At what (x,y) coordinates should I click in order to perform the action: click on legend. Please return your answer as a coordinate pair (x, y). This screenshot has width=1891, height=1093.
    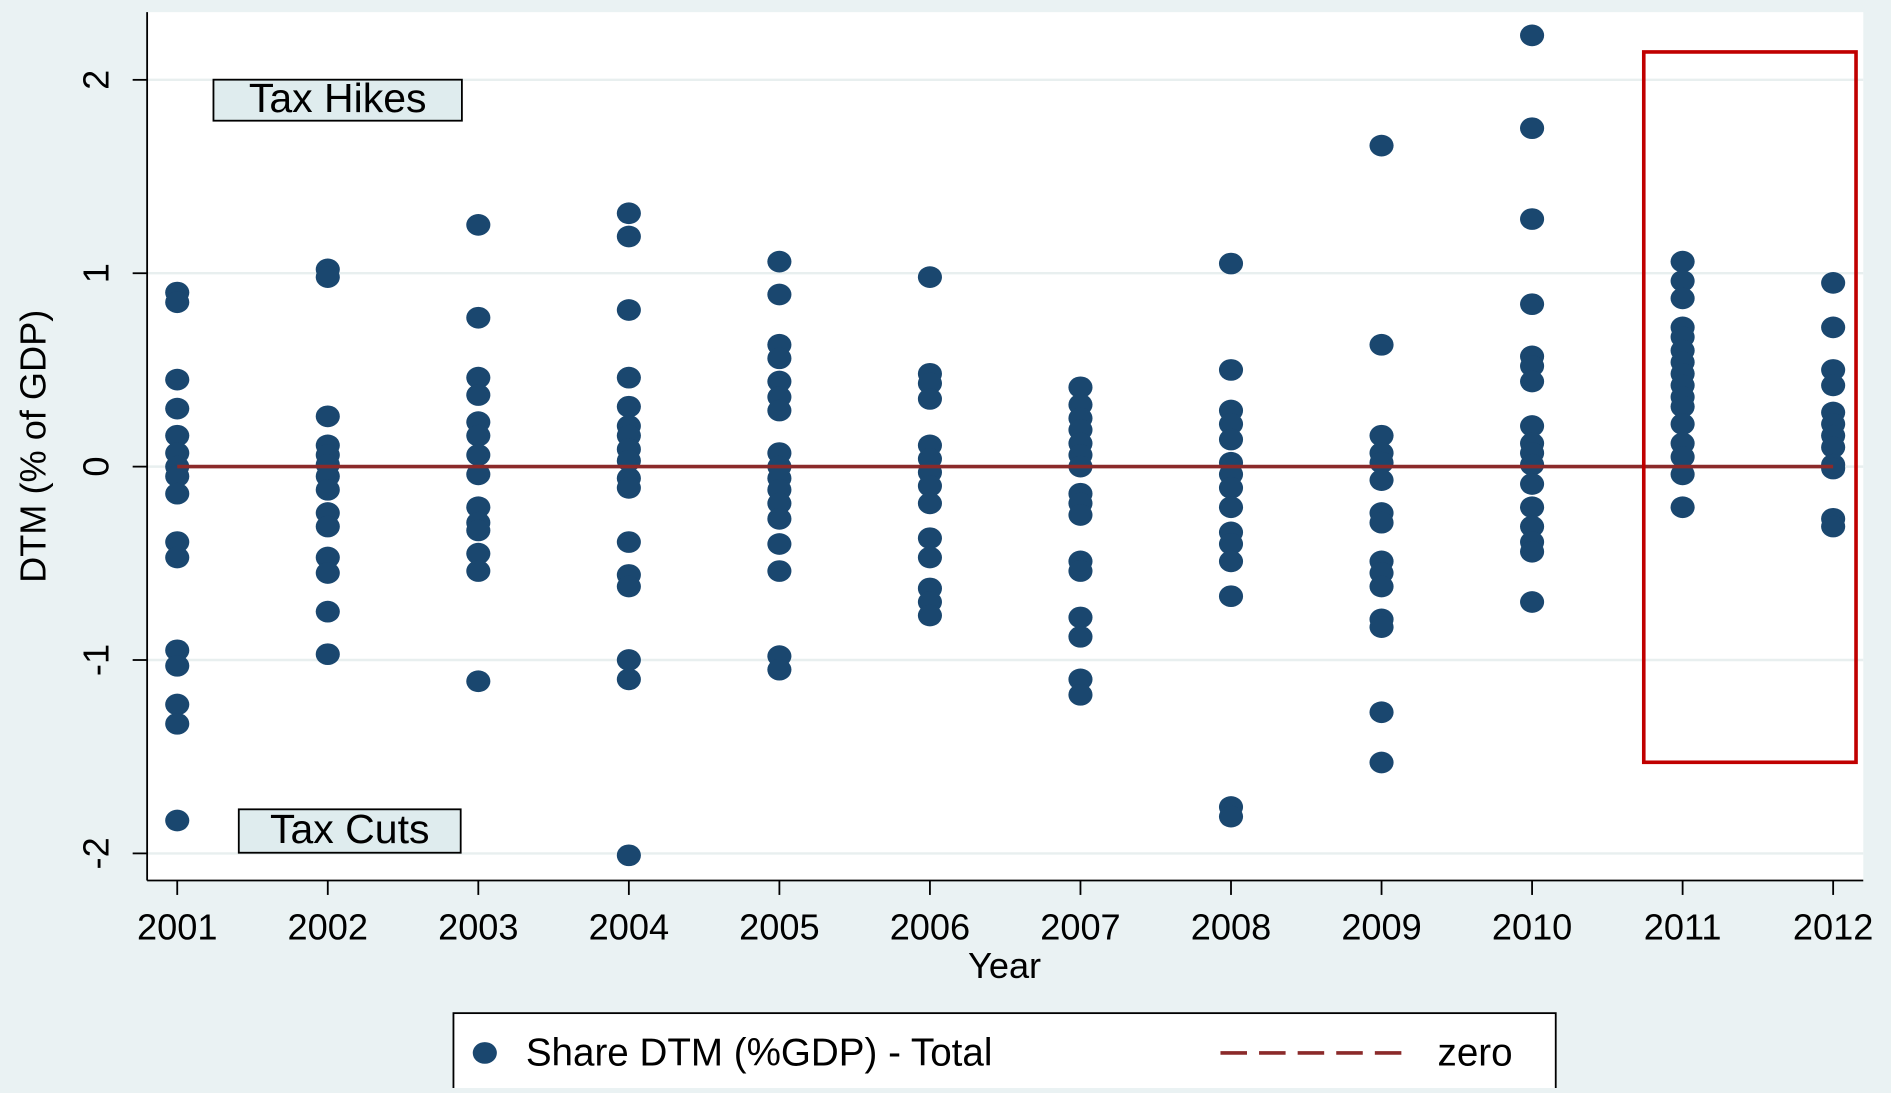
    Looking at the image, I should click on (1004, 1052).